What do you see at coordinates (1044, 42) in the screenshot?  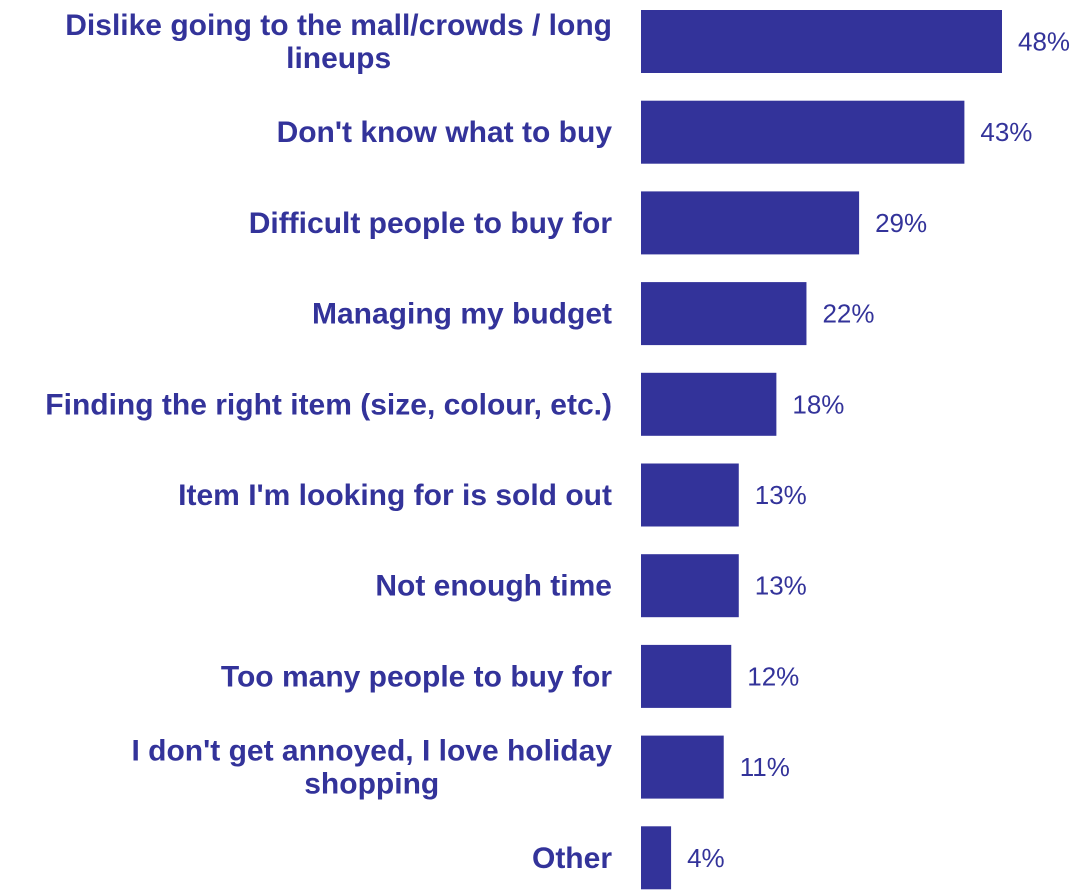 I see `value-label-dislike-going-to-the-mall-crowds-long-lineups: 48%` at bounding box center [1044, 42].